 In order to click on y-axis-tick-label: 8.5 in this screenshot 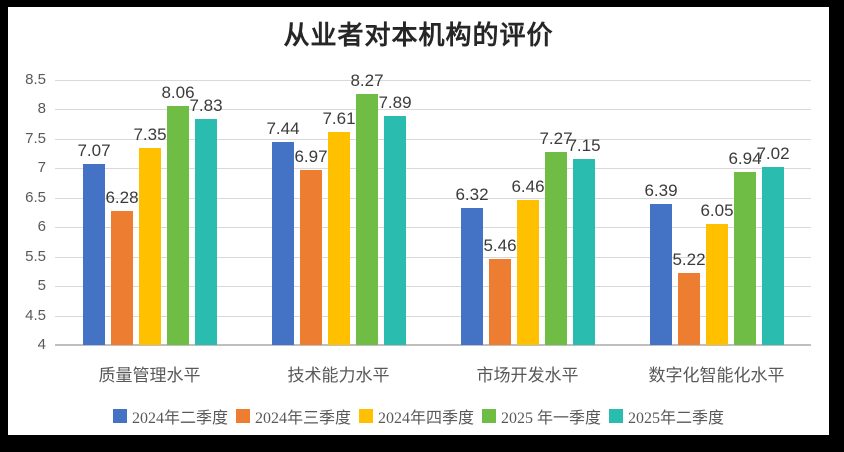, I will do `click(35, 79)`.